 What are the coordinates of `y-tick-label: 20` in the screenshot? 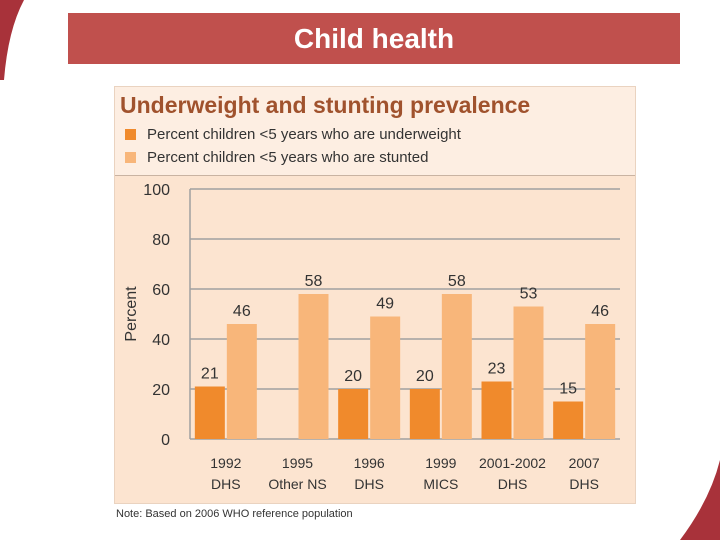 It's located at (161, 390).